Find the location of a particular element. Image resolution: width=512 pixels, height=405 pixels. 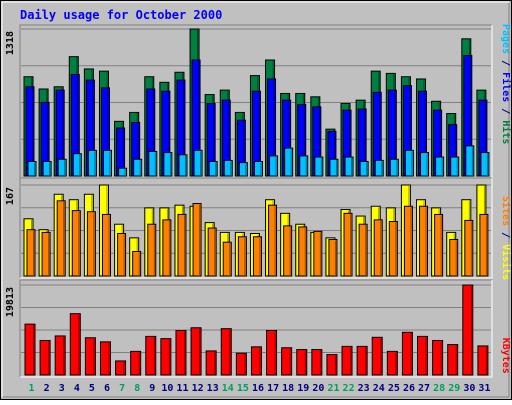

legend-part: Hits is located at coordinates (506, 132).